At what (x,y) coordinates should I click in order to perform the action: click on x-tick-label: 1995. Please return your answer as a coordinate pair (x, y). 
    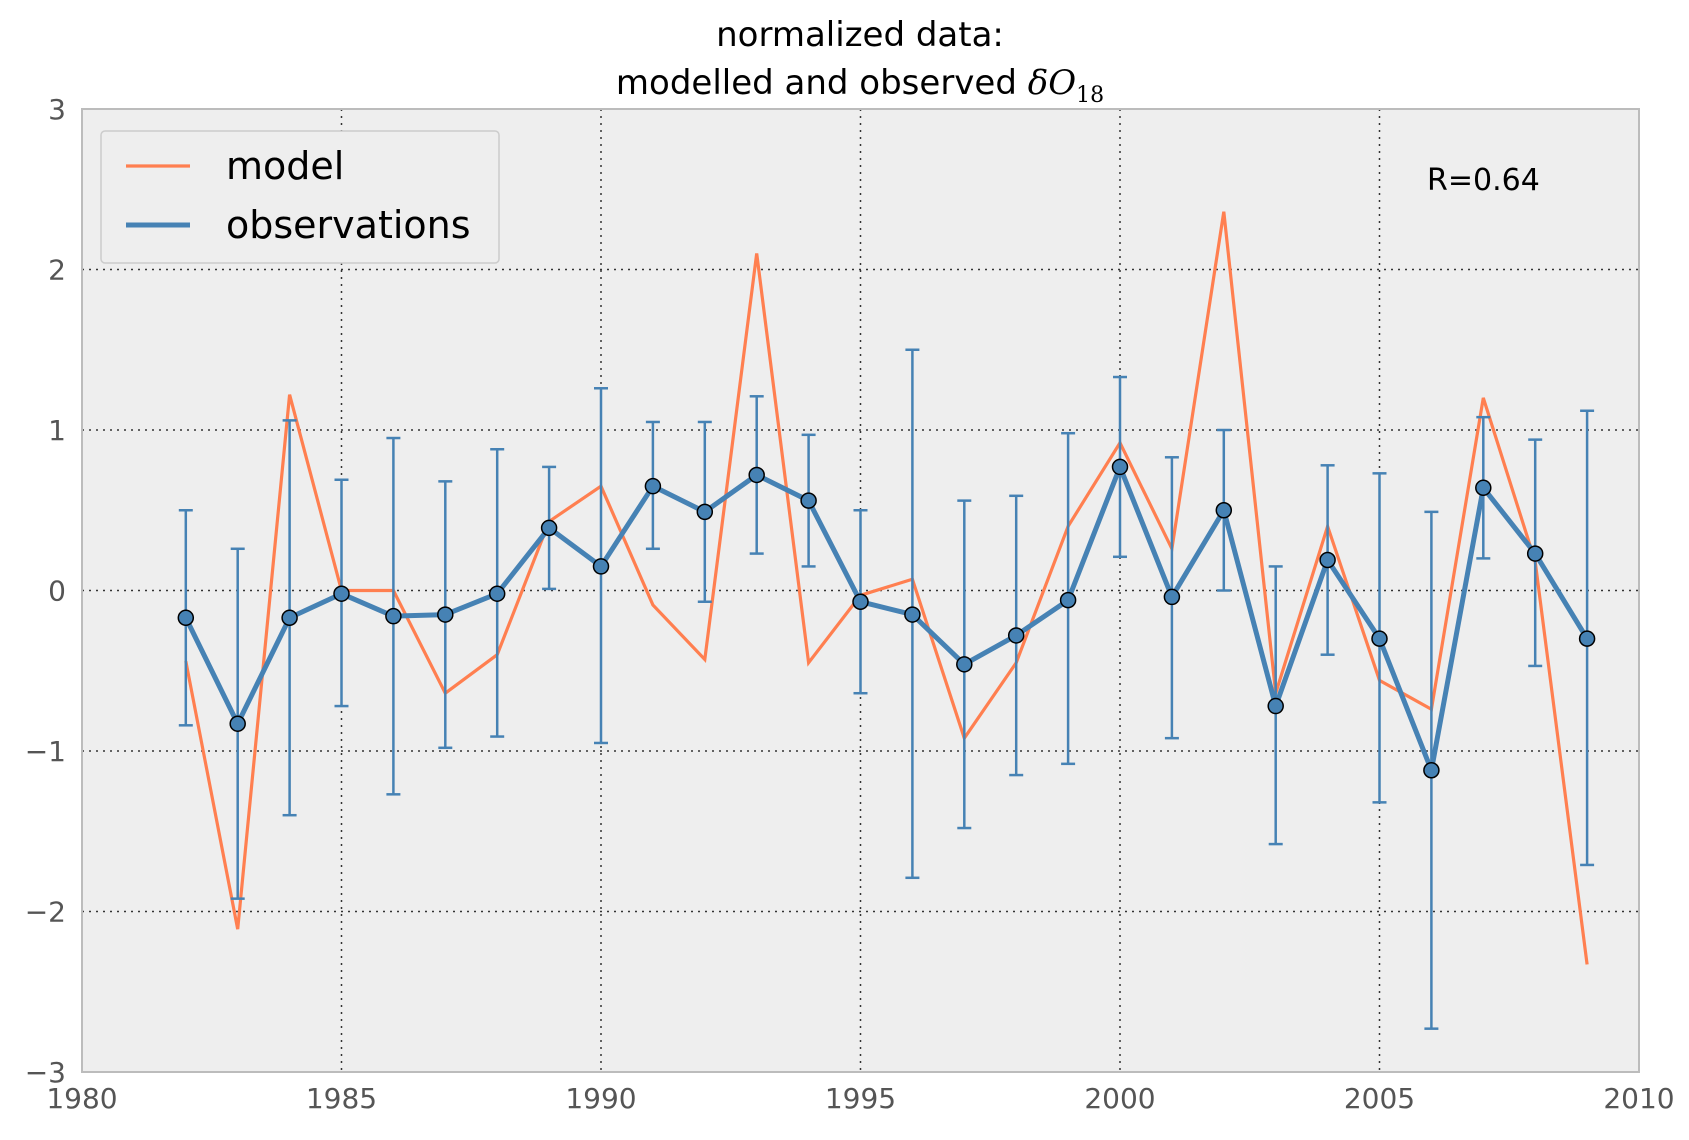
    Looking at the image, I should click on (860, 1098).